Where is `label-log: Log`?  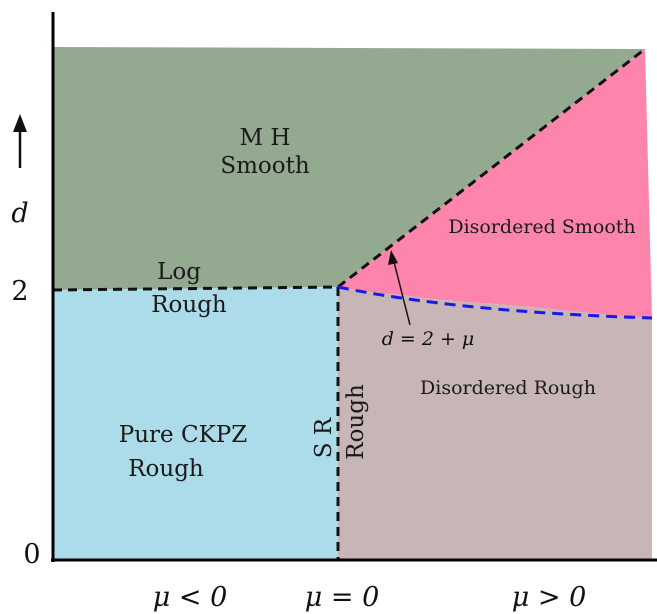
label-log: Log is located at coordinates (179, 272).